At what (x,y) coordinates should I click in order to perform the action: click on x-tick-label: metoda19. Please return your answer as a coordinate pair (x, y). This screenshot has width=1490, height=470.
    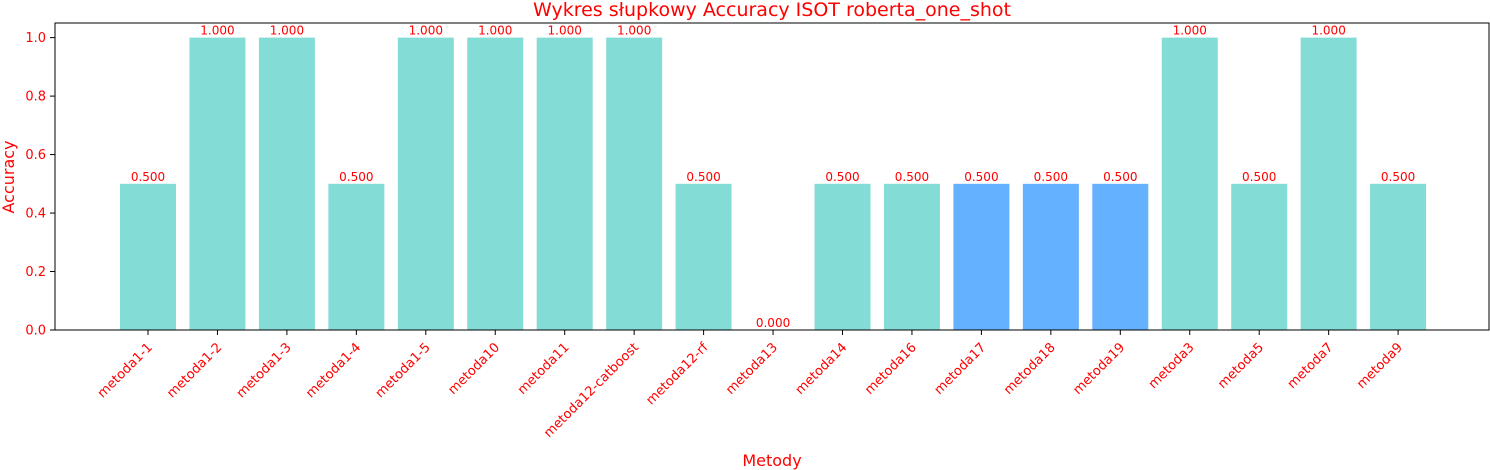
    Looking at the image, I should click on (1100, 369).